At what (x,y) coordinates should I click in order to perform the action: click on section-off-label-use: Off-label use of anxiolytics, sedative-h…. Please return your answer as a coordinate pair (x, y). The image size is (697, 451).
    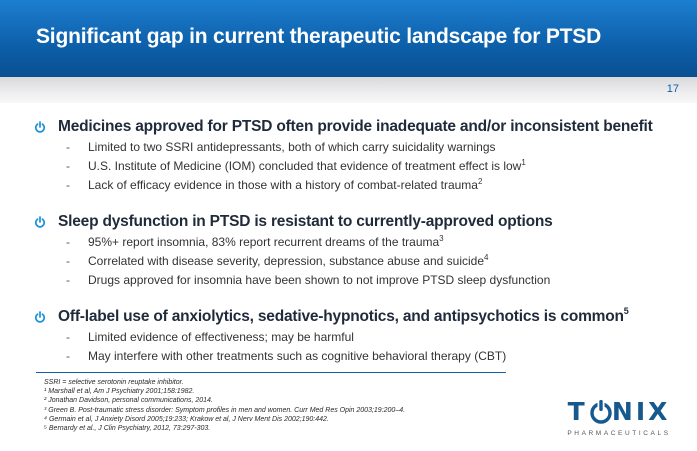
    Looking at the image, I should click on (359, 336).